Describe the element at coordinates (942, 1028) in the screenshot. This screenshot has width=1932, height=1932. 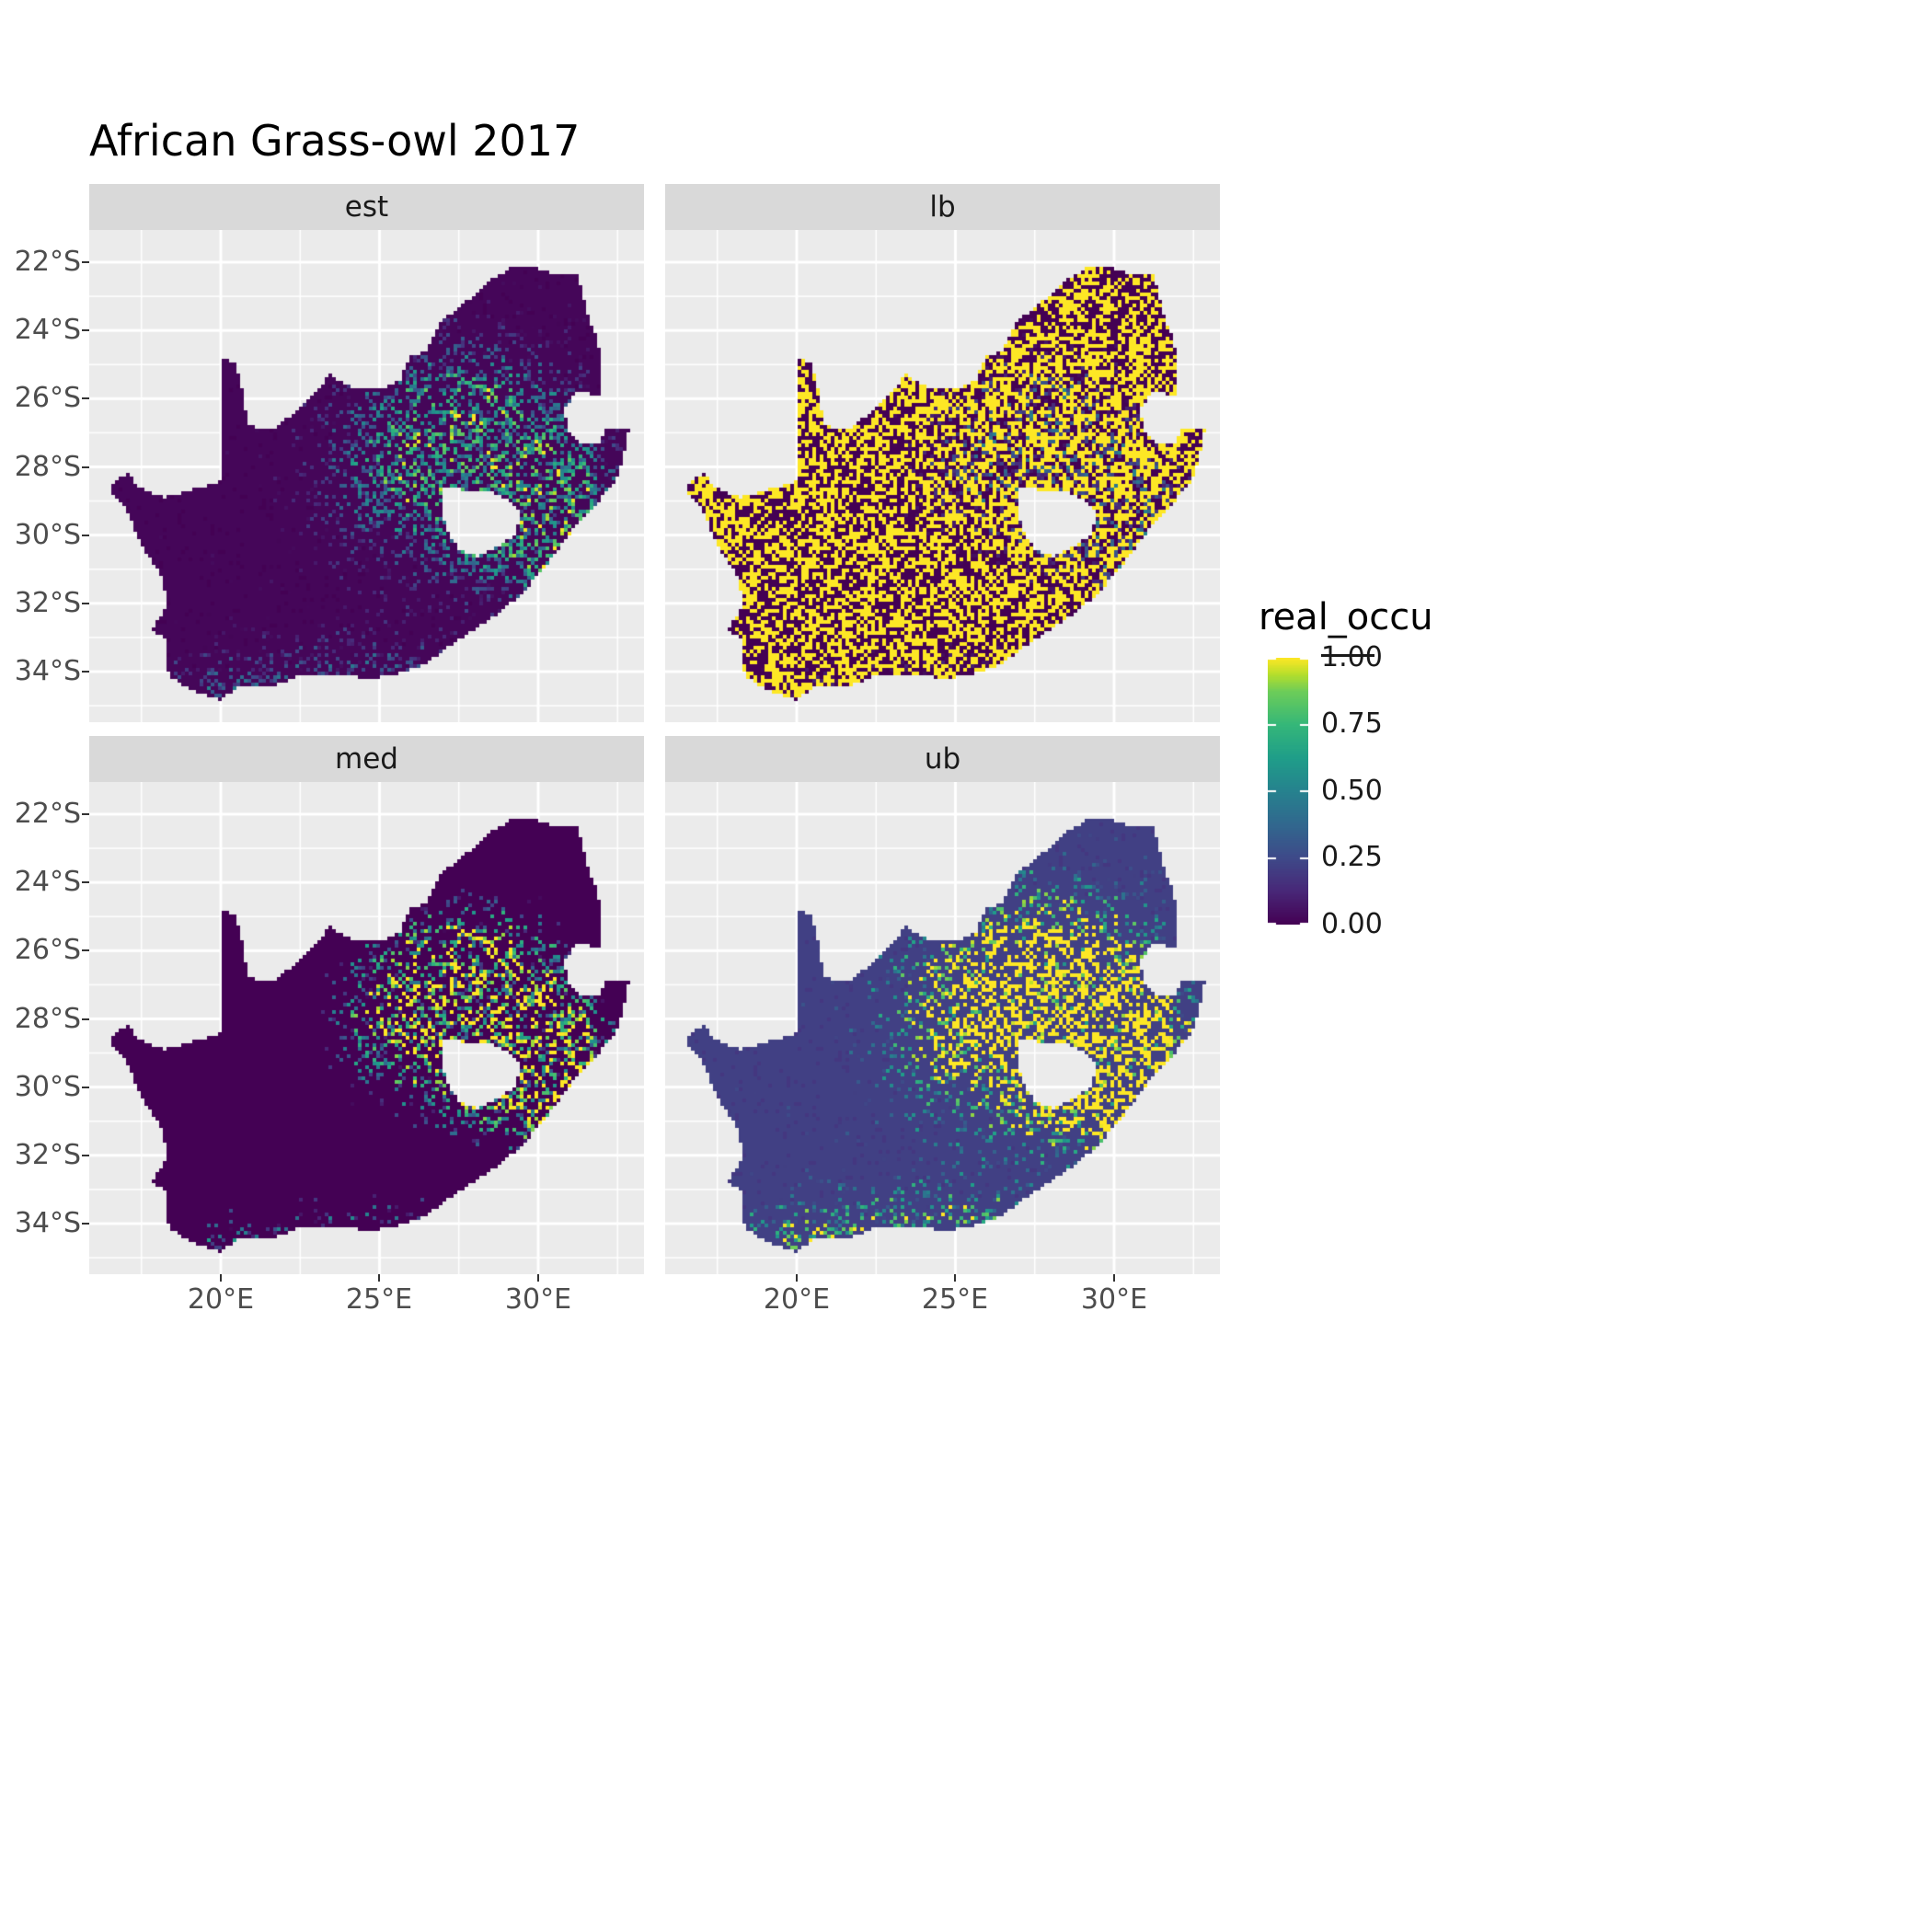
I see `map-panel-ub` at that location.